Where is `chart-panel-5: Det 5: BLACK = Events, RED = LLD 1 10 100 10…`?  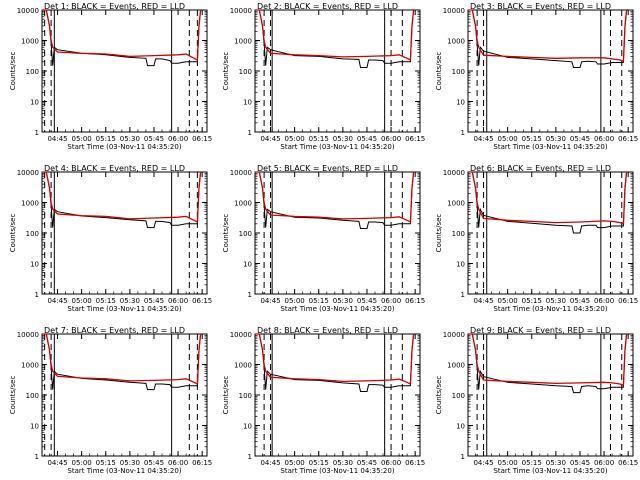 chart-panel-5: Det 5: BLACK = Events, RED = LLD 1 10 100 10… is located at coordinates (323, 238).